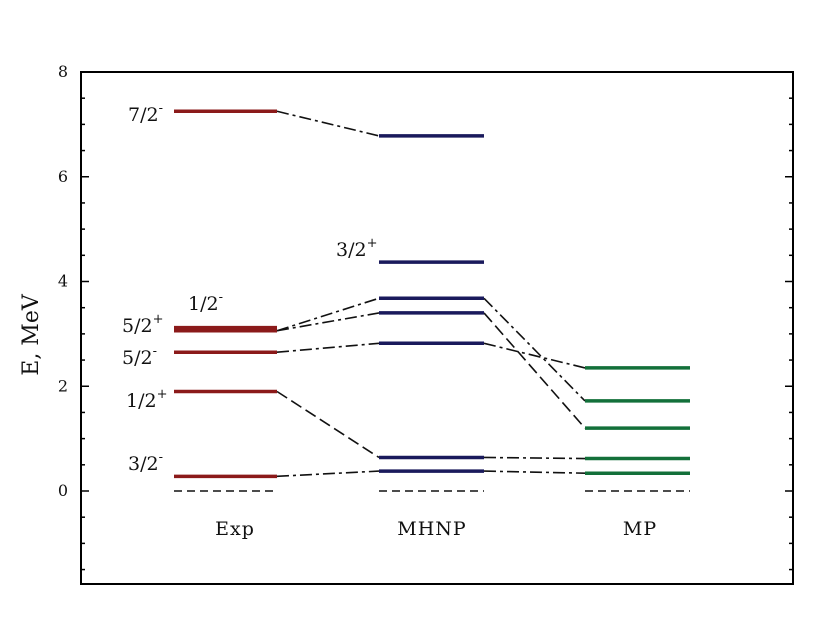 The height and width of the screenshot is (624, 830). Describe the element at coordinates (356, 248) in the screenshot. I see `level-spin-label: 3/2+` at that location.